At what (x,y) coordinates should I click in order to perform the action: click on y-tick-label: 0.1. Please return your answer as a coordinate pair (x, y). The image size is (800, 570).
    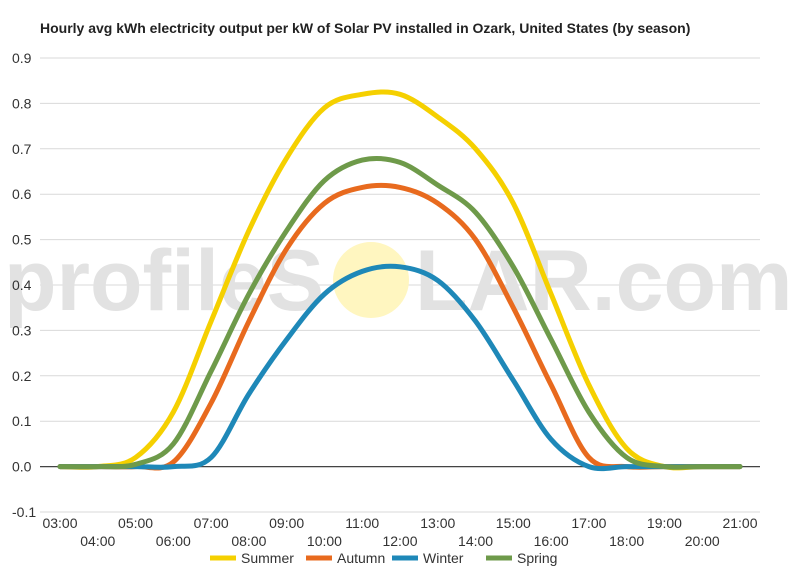
    Looking at the image, I should click on (22, 421).